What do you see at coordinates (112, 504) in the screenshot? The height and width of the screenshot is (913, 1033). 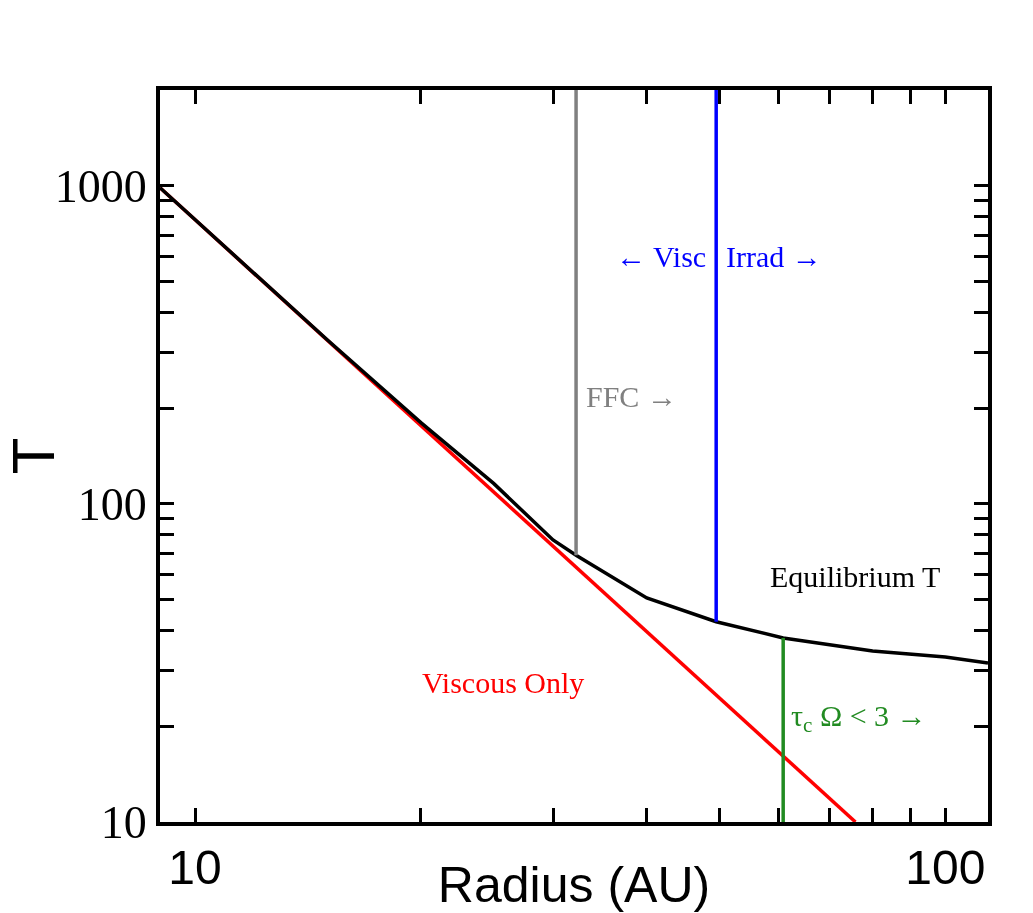 I see `y-tick-label: 100` at bounding box center [112, 504].